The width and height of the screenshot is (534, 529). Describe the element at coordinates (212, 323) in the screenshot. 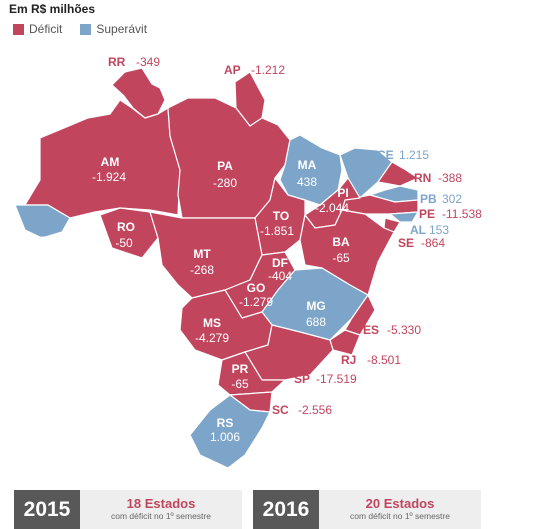

I see `state-code-ms: MS` at that location.